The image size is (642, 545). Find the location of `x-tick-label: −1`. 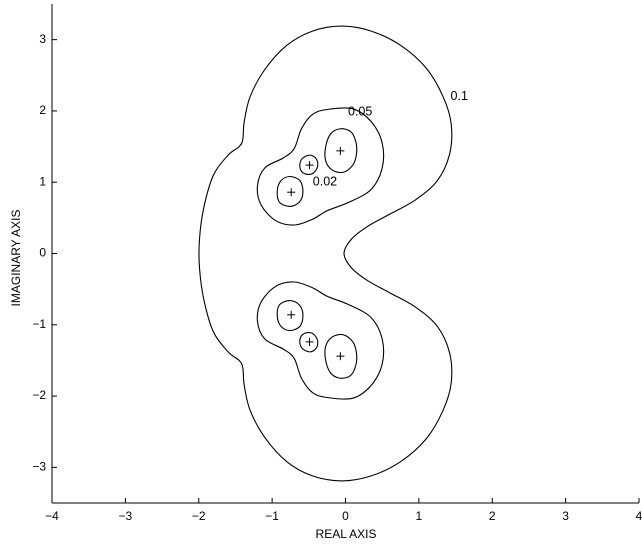

x-tick-label: −1 is located at coordinates (272, 516).